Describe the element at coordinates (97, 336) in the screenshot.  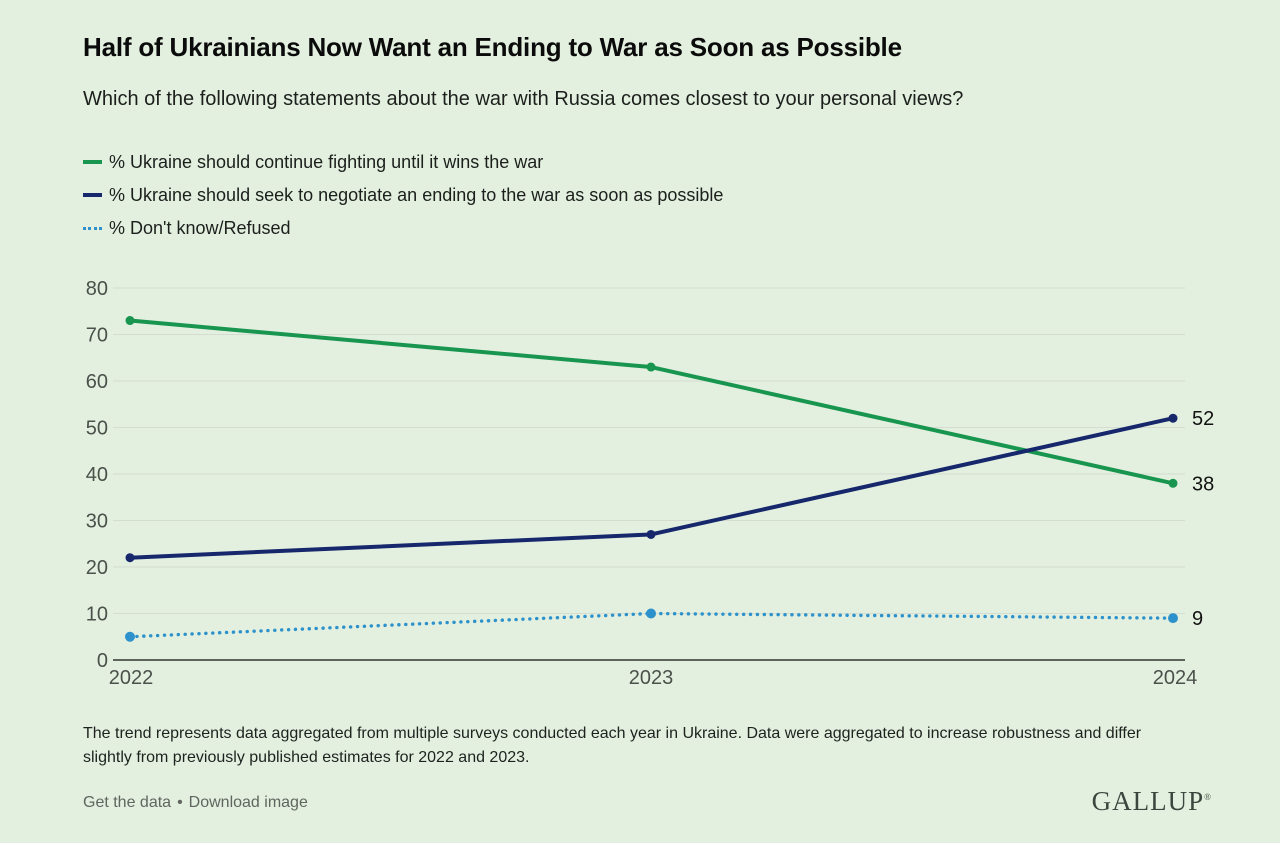
I see `y-tick-label: 70` at that location.